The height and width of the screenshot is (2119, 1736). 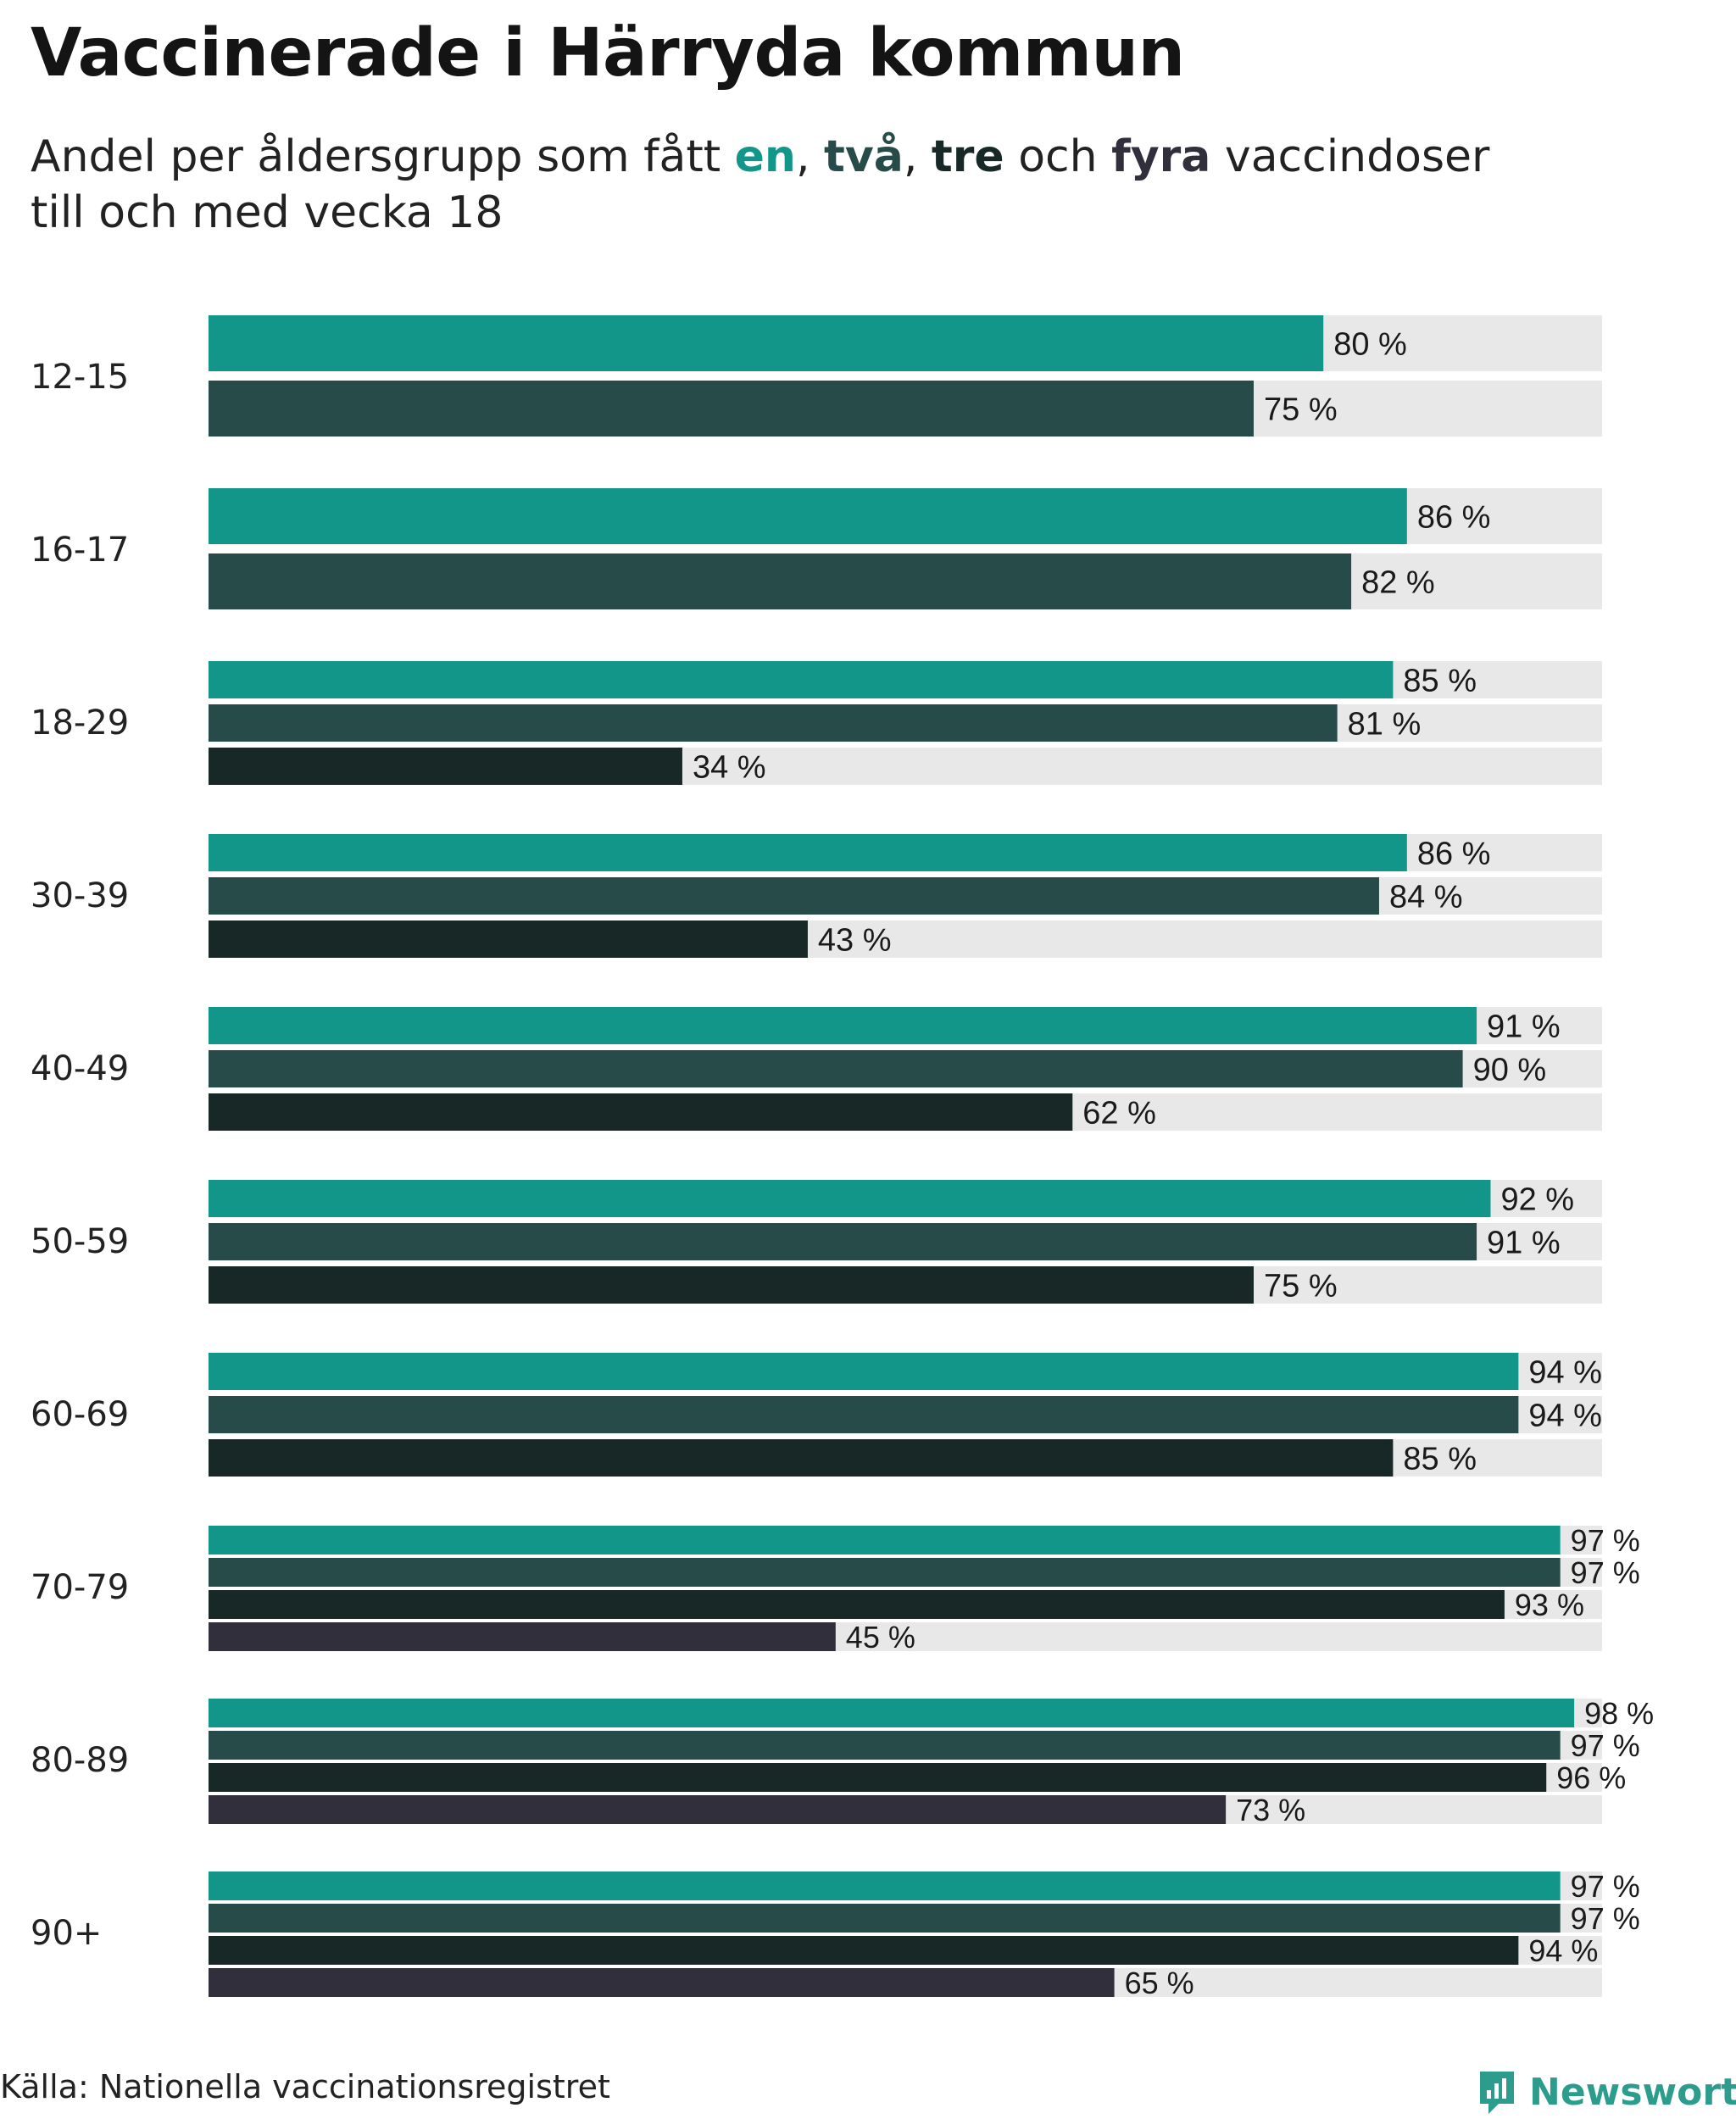 What do you see at coordinates (1426, 897) in the screenshot?
I see `data-label: 84 %` at bounding box center [1426, 897].